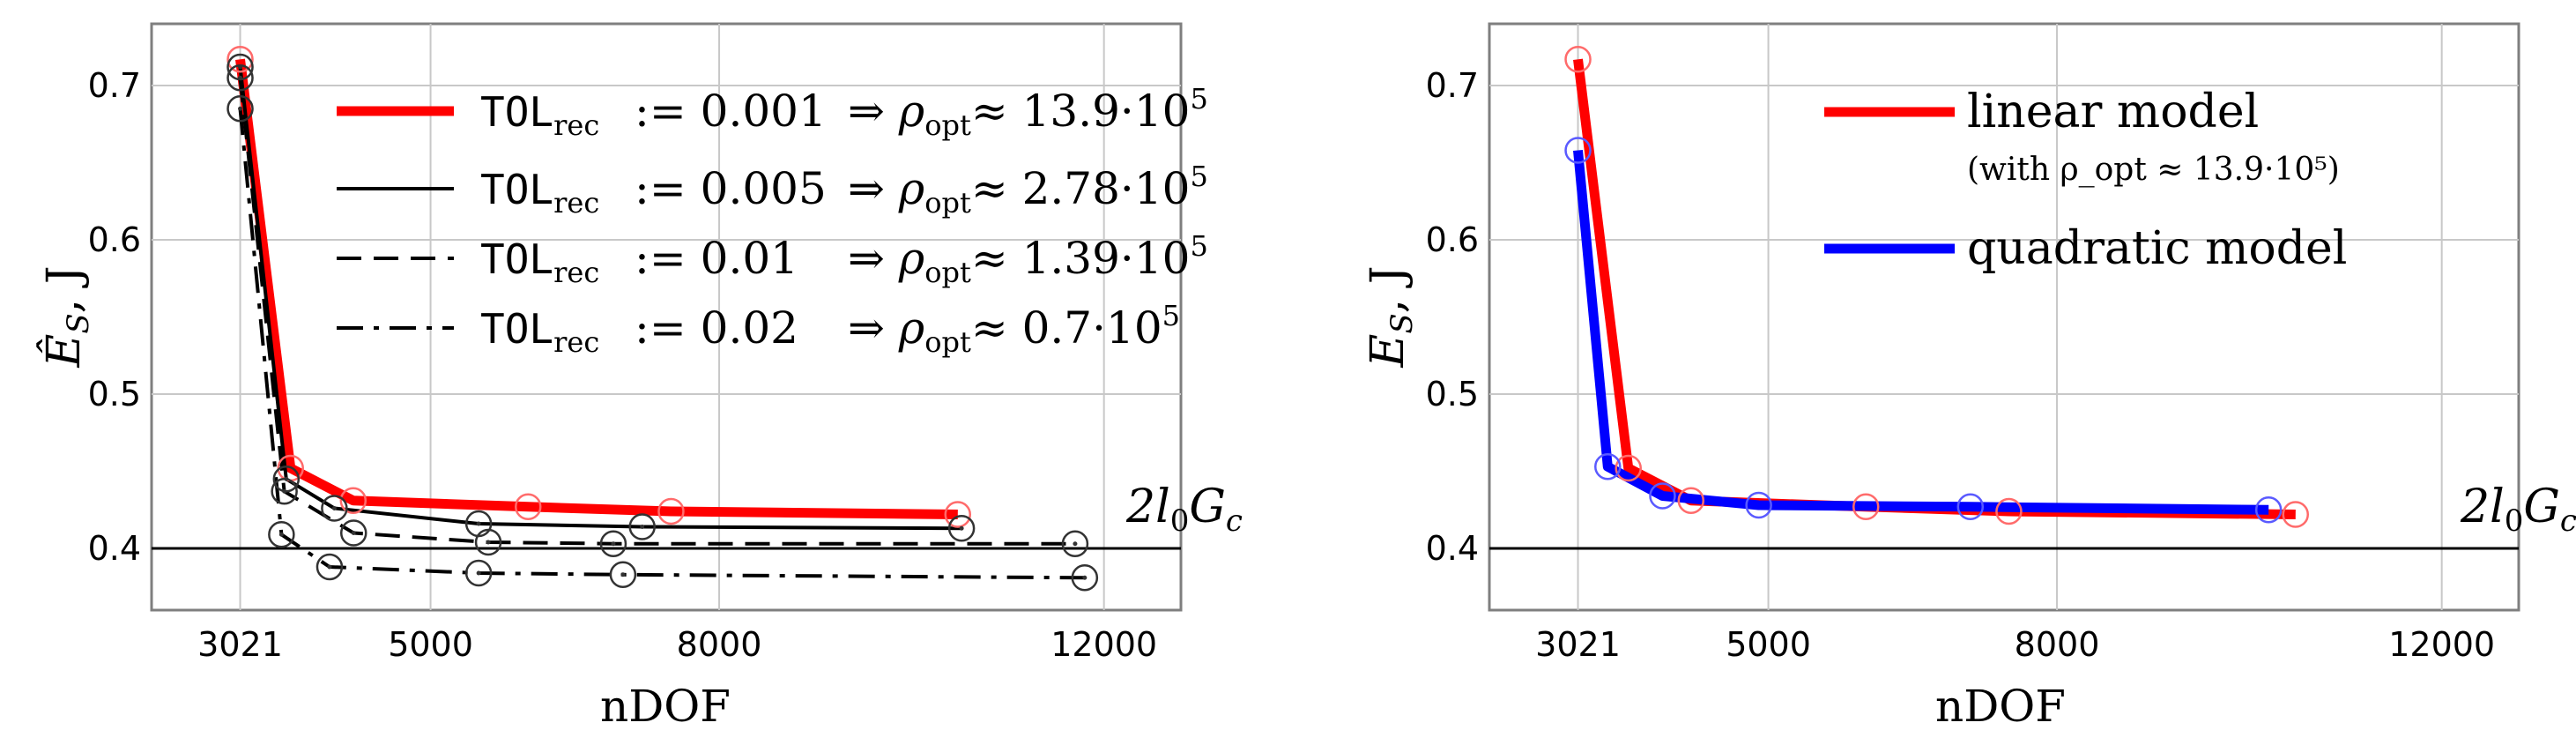  I want to click on legend-rho: ⇒ ρopt≈ 1.39·105, so click(1028, 259).